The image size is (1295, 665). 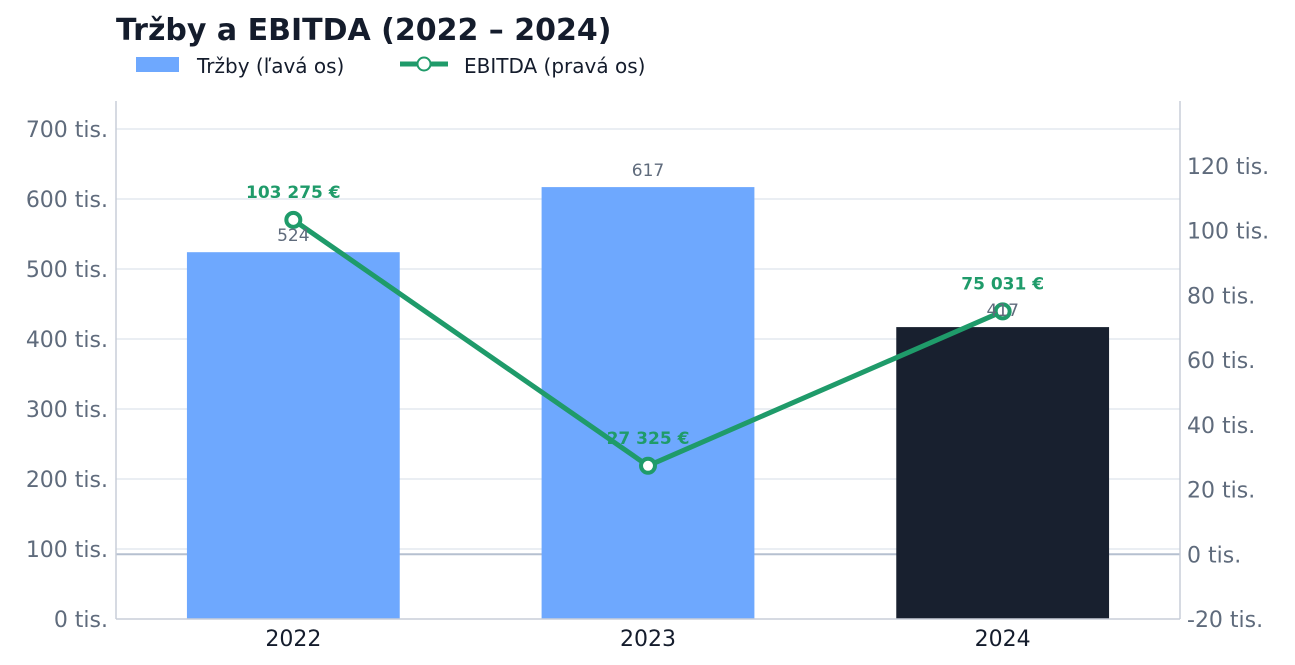 I want to click on legend-swatch-revenue, so click(x=157, y=64).